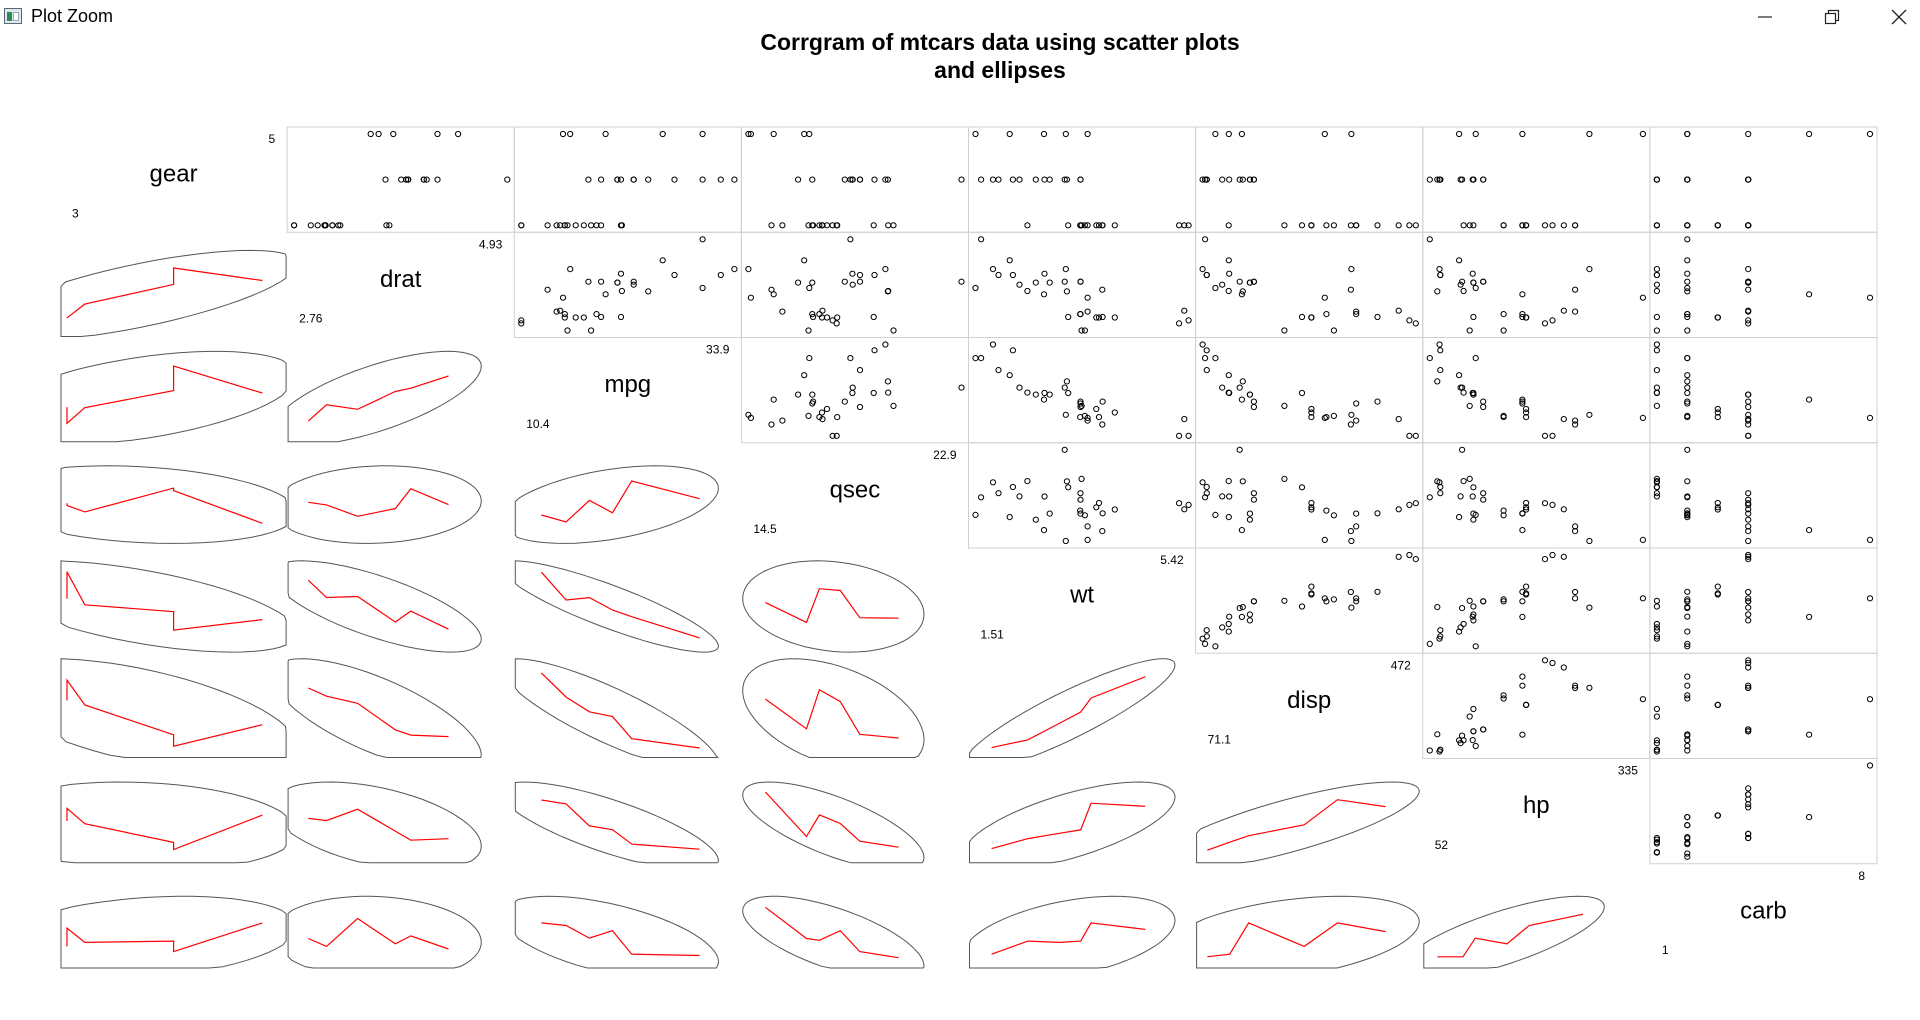 The width and height of the screenshot is (1920, 1020). Describe the element at coordinates (1082, 597) in the screenshot. I see `panel-wt-wt: wt 1.51 5.42` at that location.